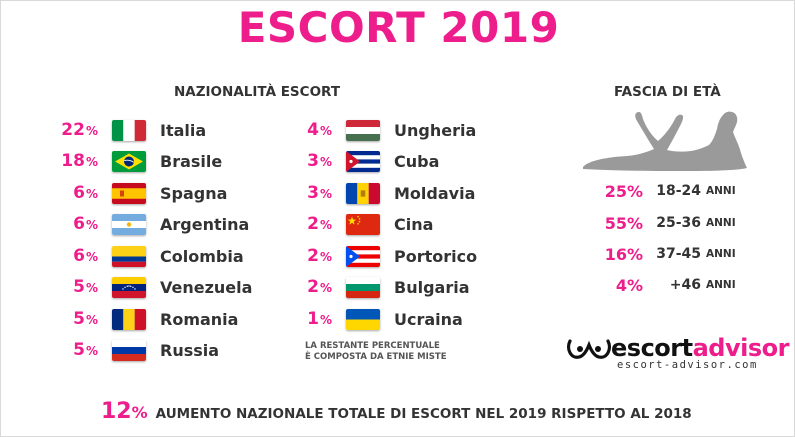 The image size is (795, 437). What do you see at coordinates (199, 319) in the screenshot?
I see `country-name: Romania` at bounding box center [199, 319].